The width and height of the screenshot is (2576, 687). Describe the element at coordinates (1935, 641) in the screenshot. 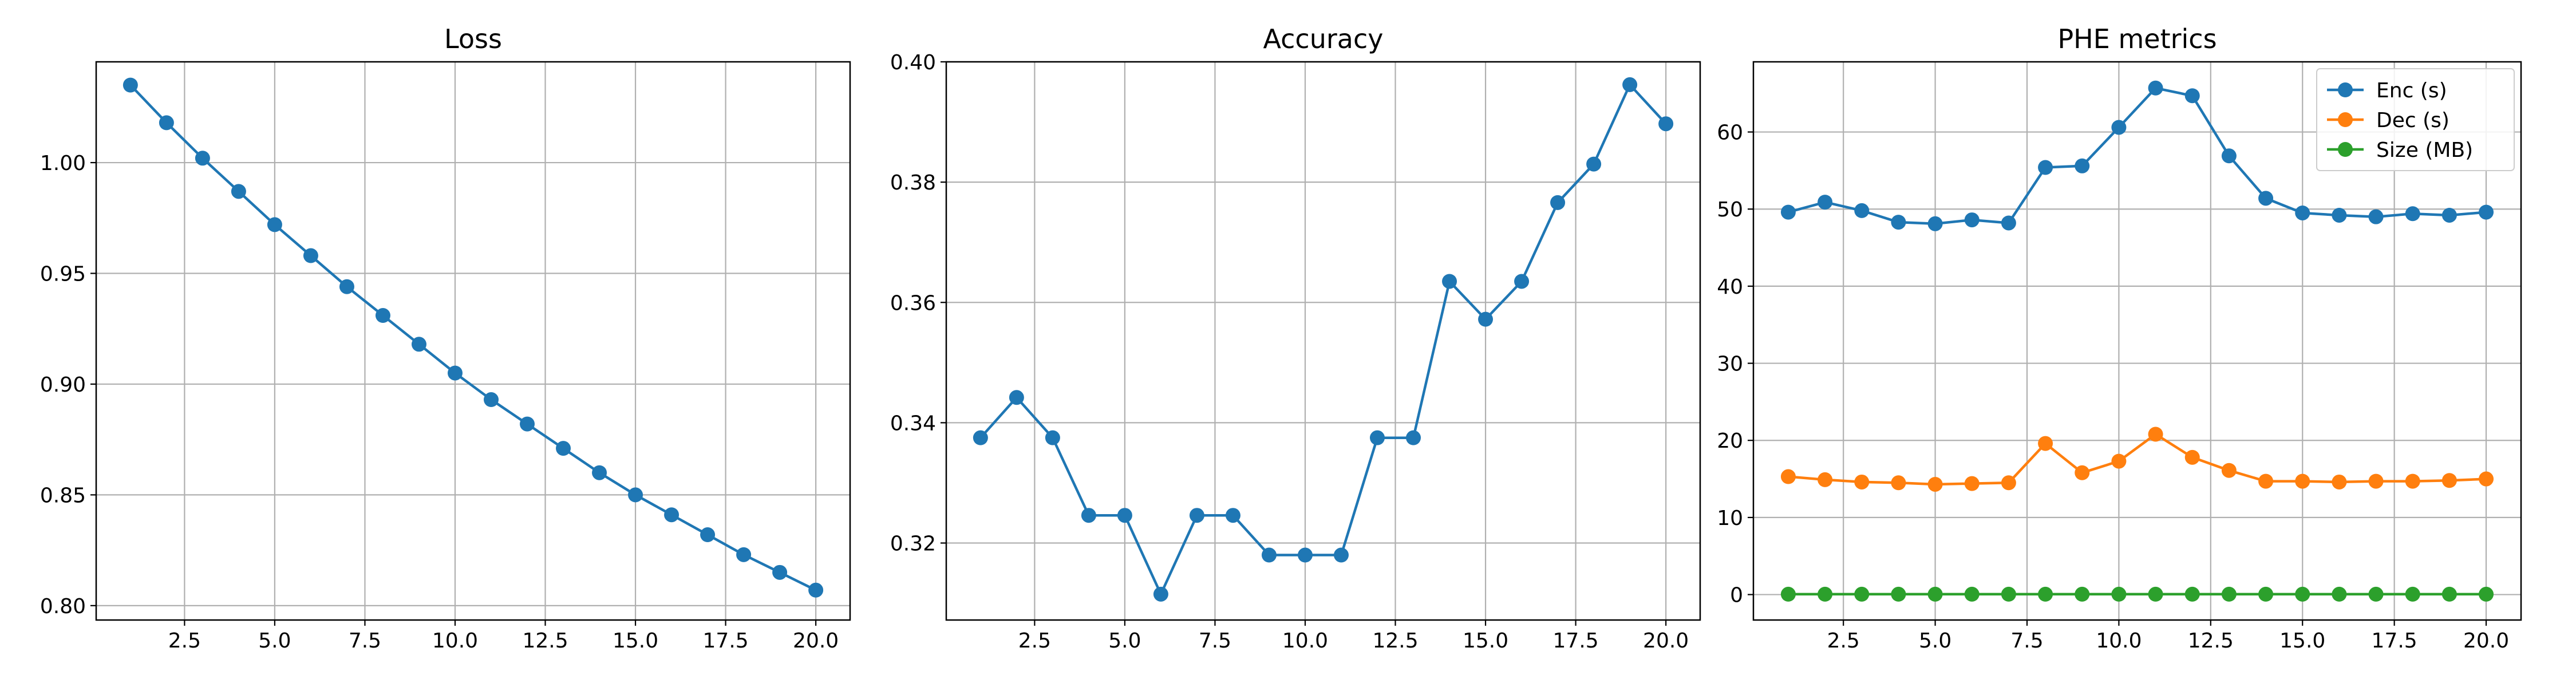

I see `phe-metrics-x-tick-label: 5.0` at that location.